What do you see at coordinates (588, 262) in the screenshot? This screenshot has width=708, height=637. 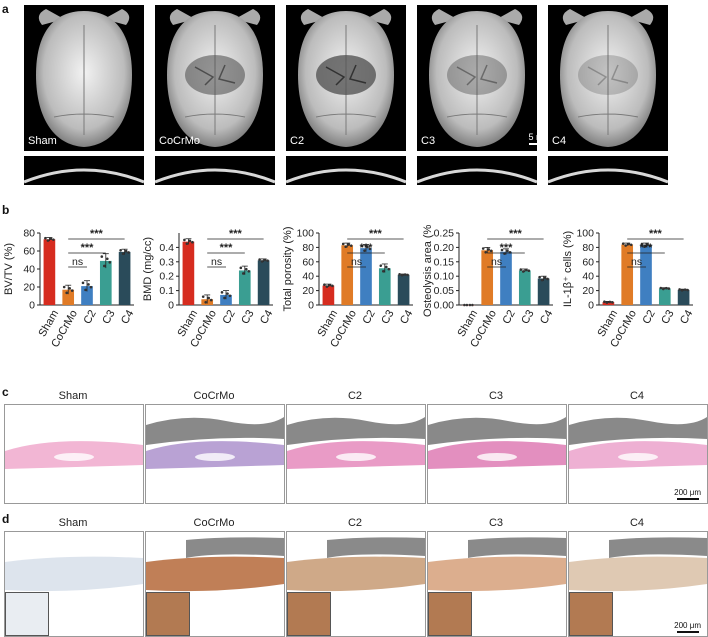 I see `y-tick-label: 60` at bounding box center [588, 262].